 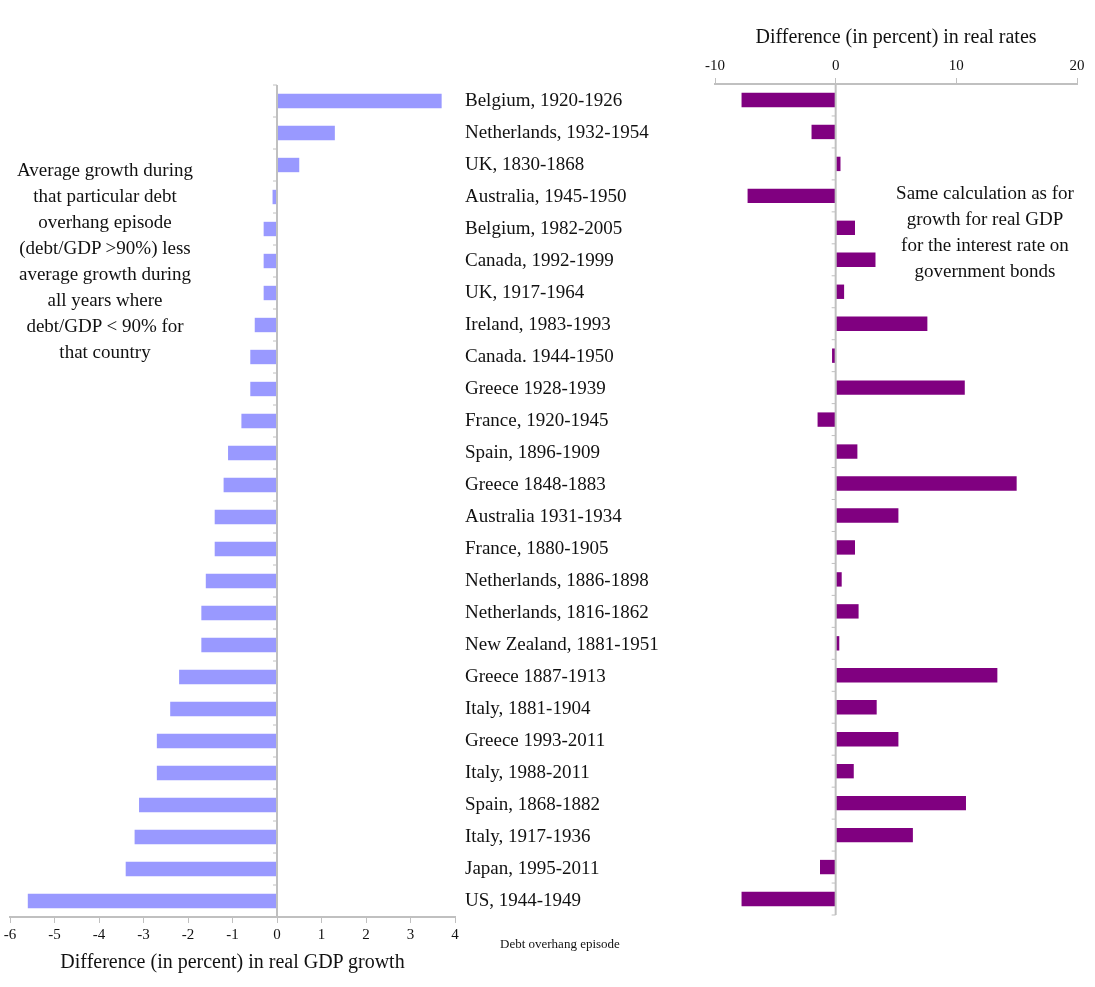 What do you see at coordinates (544, 99) in the screenshot?
I see `y-tick-label: Belgium, 1920-1926` at bounding box center [544, 99].